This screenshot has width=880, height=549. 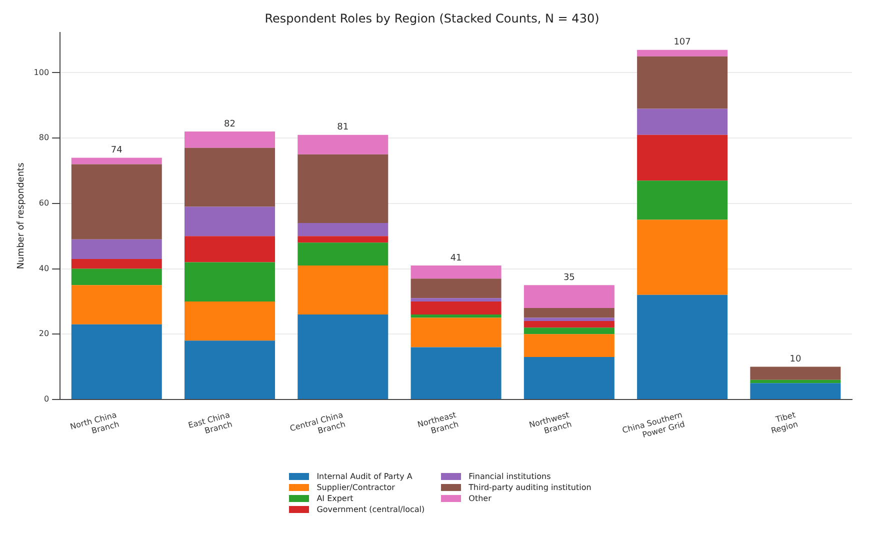 What do you see at coordinates (530, 487) in the screenshot?
I see `legend-label: Third-party auditing institution` at bounding box center [530, 487].